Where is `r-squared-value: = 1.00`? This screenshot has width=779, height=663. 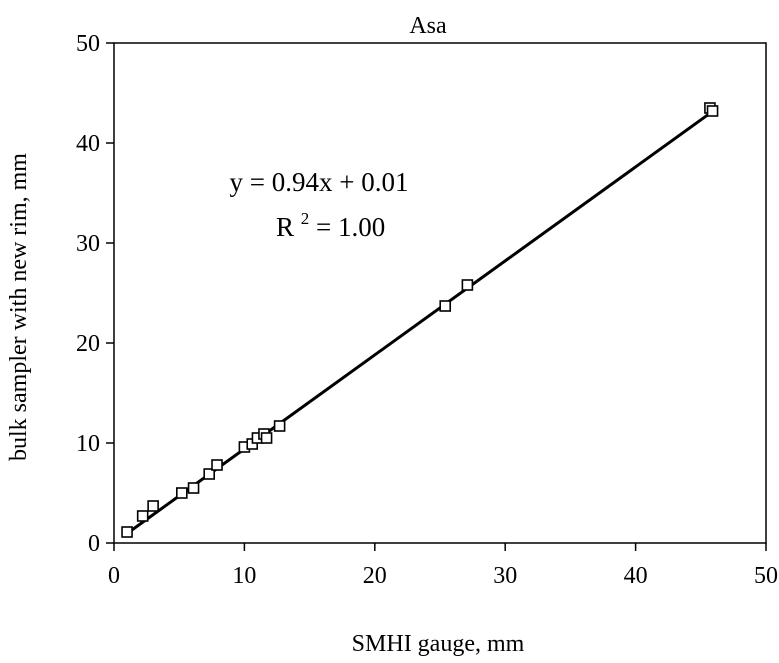 r-squared-value: = 1.00 is located at coordinates (350, 227).